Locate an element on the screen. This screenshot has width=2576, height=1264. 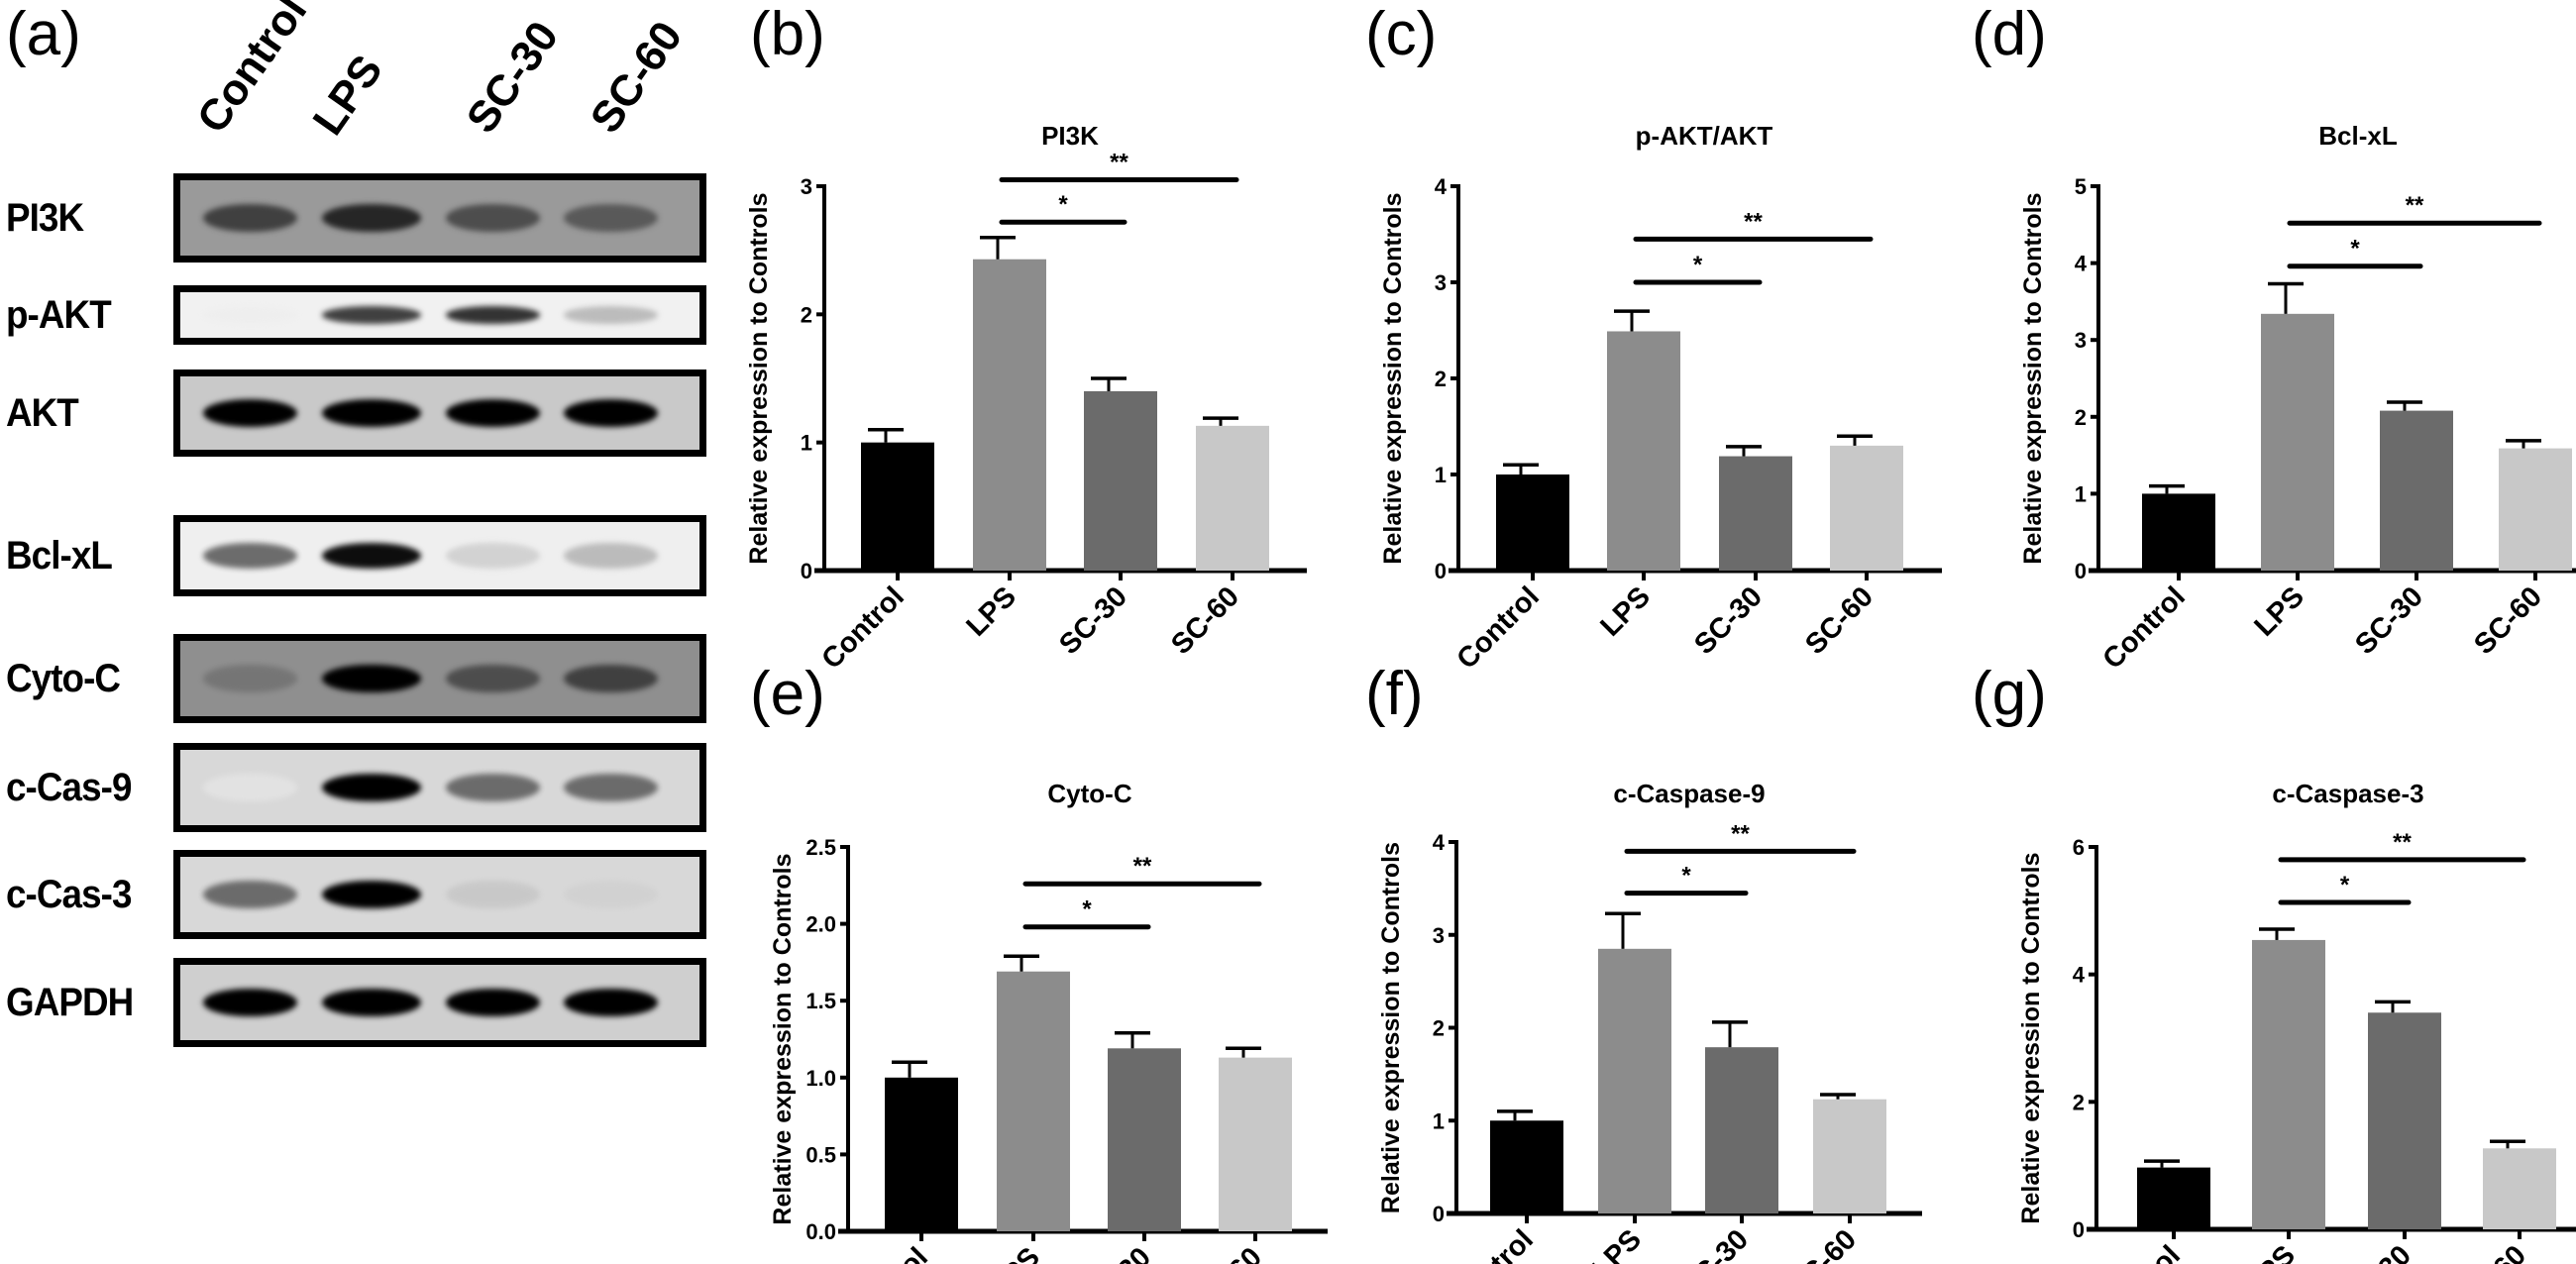
y-tick-label: 1.0 is located at coordinates (820, 1078).